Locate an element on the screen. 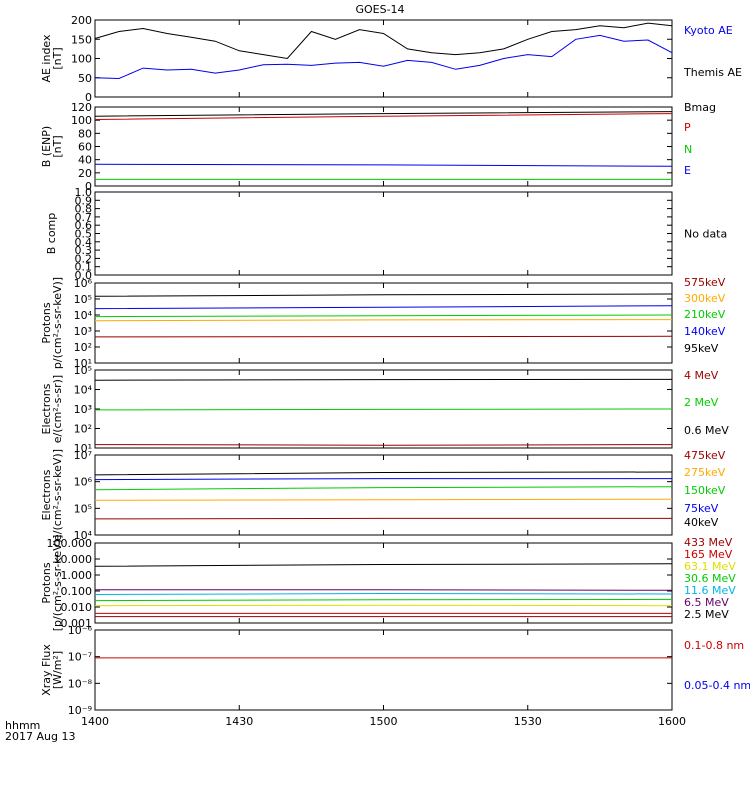 The image size is (750, 800). legend-label: 210keV is located at coordinates (705, 314).